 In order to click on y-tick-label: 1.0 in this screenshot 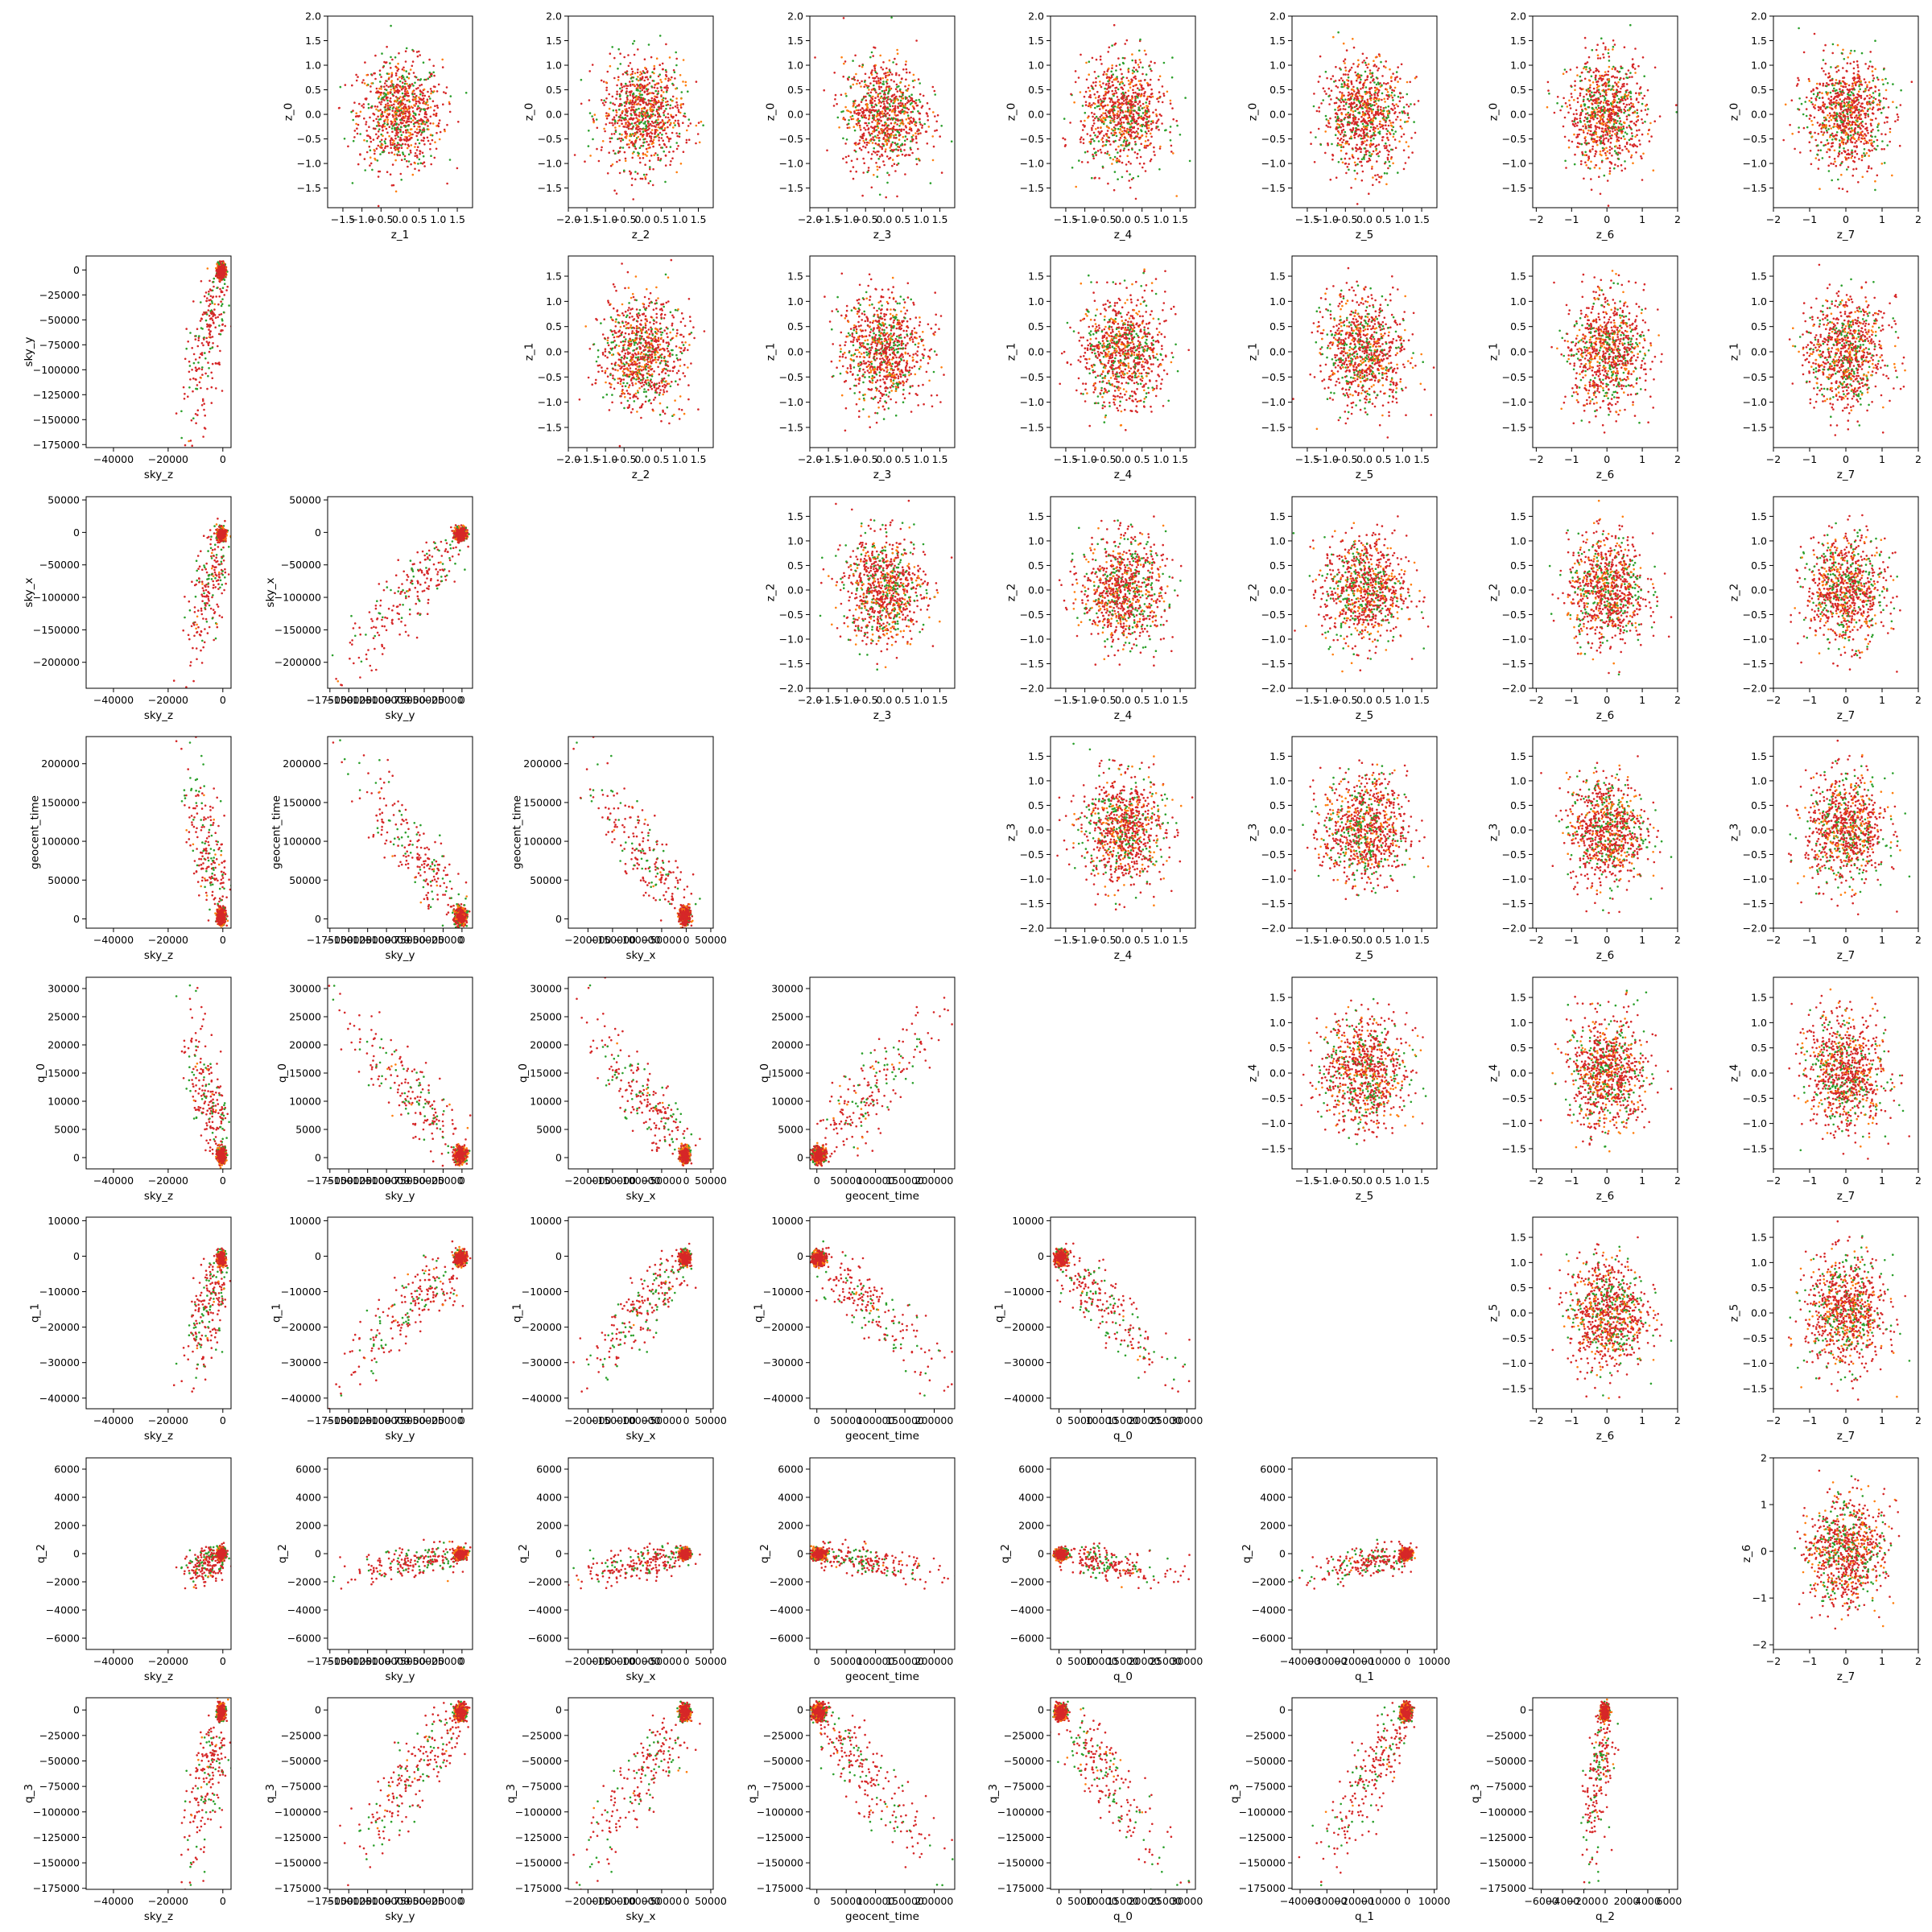, I will do `click(1036, 66)`.